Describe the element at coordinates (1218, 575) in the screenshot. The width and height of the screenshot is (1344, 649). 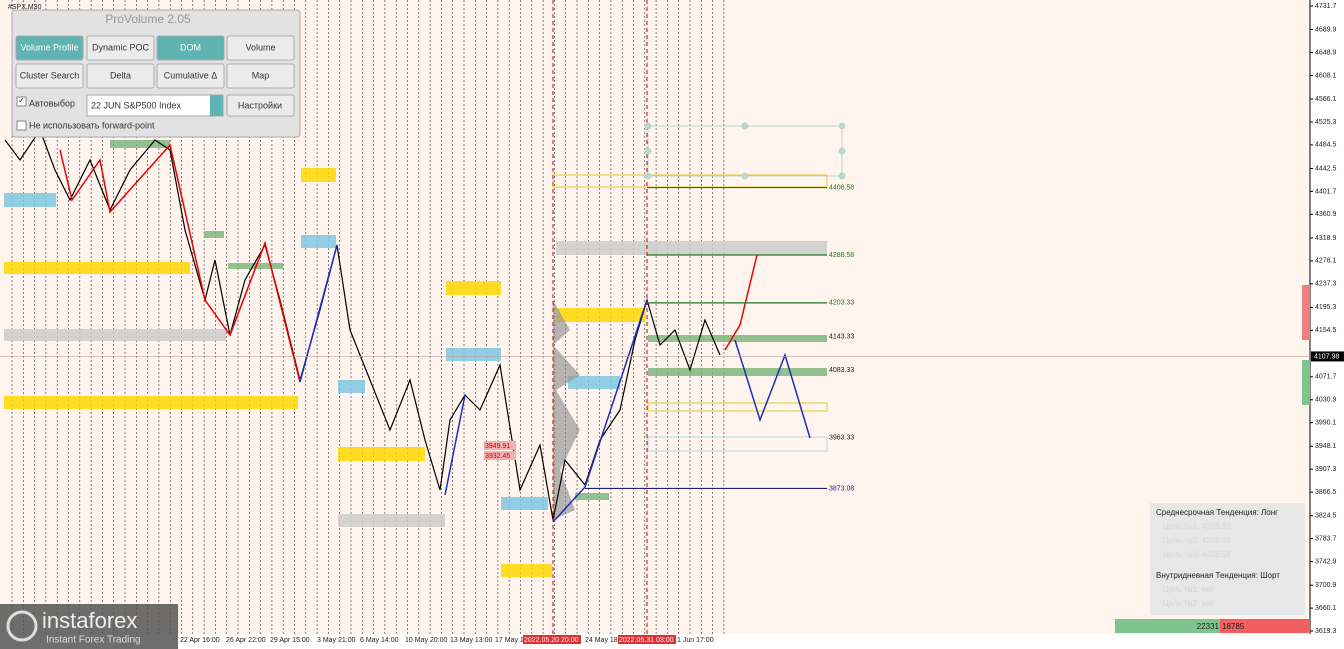
I see `intraday-title: Внутридневная Тенденция: Шорт` at that location.